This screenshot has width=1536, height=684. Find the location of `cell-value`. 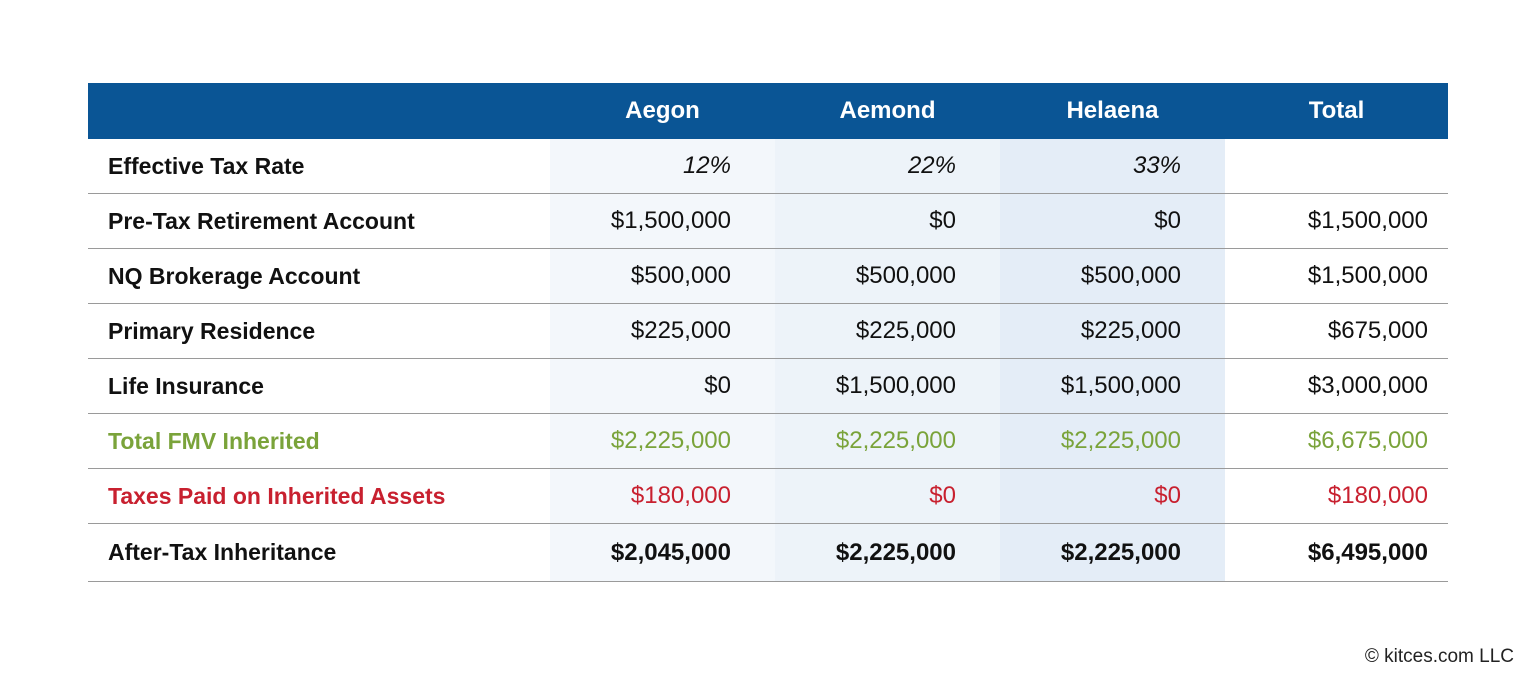

cell-value is located at coordinates (1336, 166).